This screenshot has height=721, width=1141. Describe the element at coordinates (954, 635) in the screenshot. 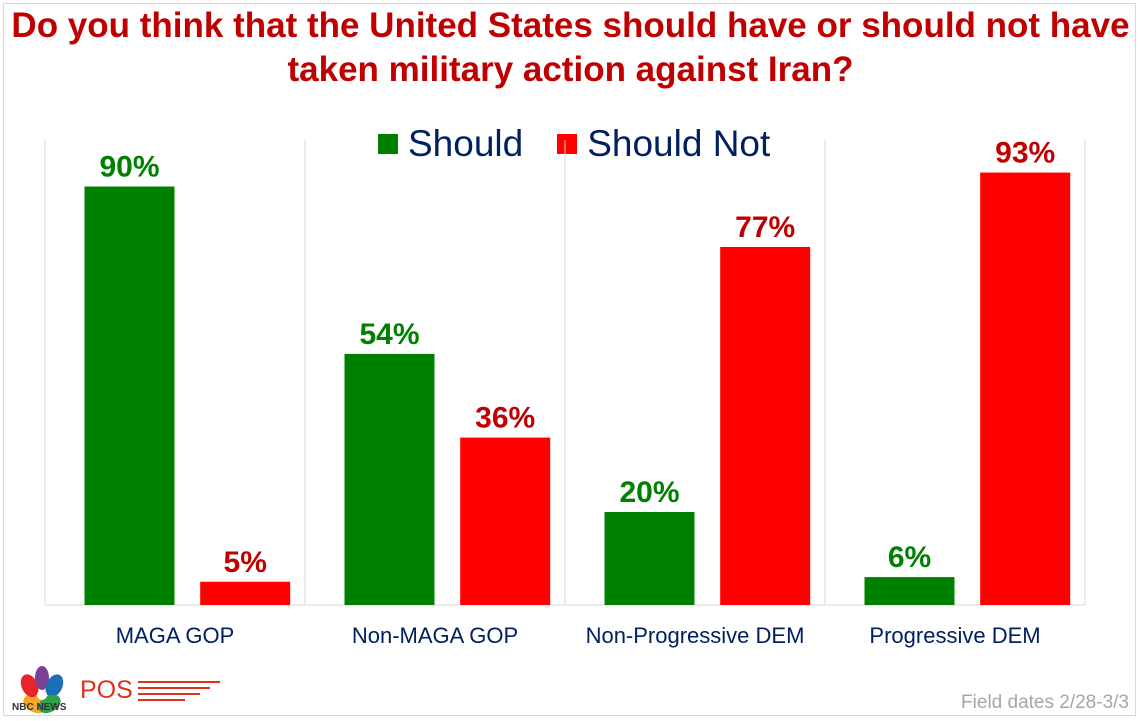

I see `category-label-progressive-dem: Progressive DEM` at that location.